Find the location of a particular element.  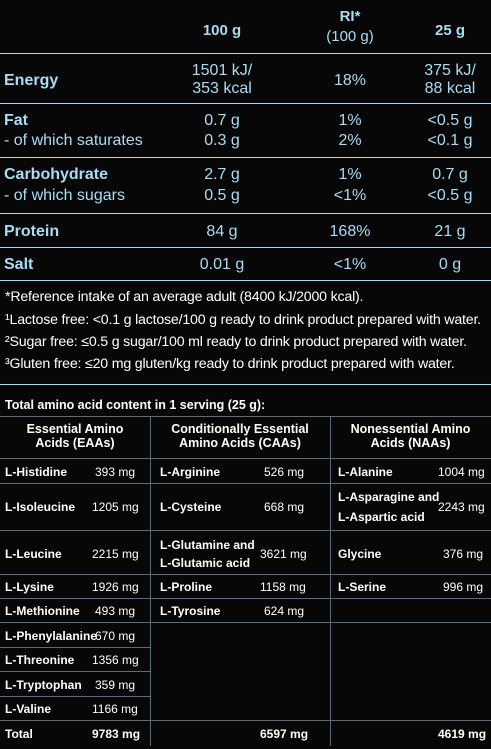

caa-value: 668 mg is located at coordinates (284, 507).